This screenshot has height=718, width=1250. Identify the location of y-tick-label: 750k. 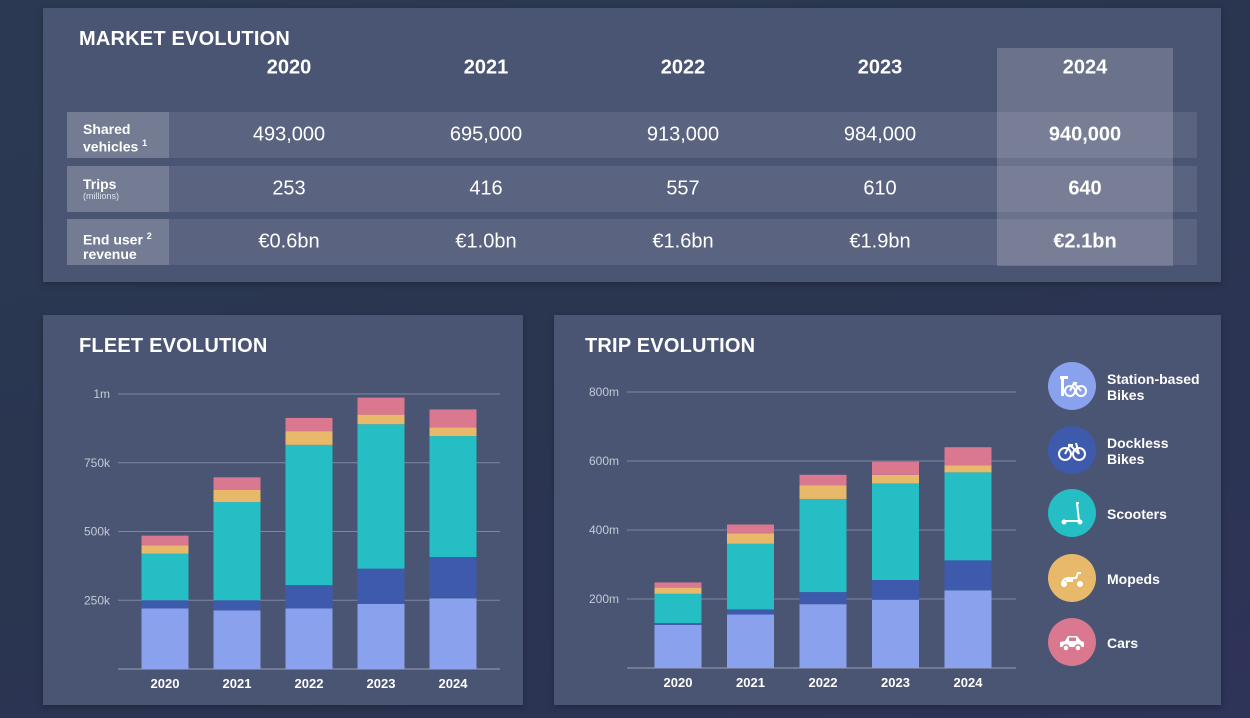
(97, 463).